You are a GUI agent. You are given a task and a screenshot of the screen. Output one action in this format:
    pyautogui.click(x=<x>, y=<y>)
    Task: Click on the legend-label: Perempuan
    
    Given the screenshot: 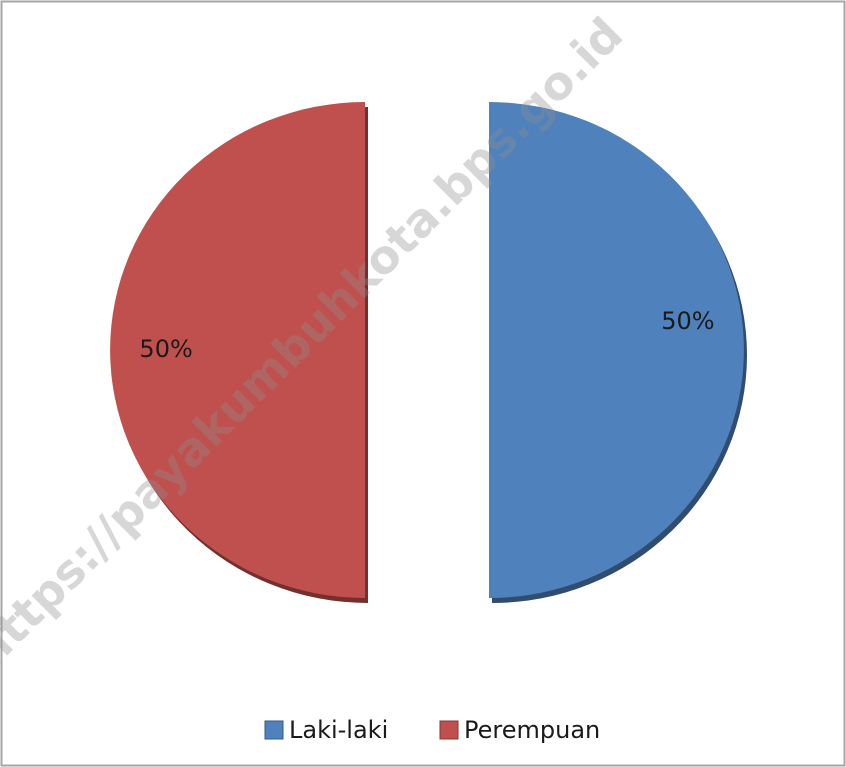 What is the action you would take?
    pyautogui.click(x=532, y=730)
    